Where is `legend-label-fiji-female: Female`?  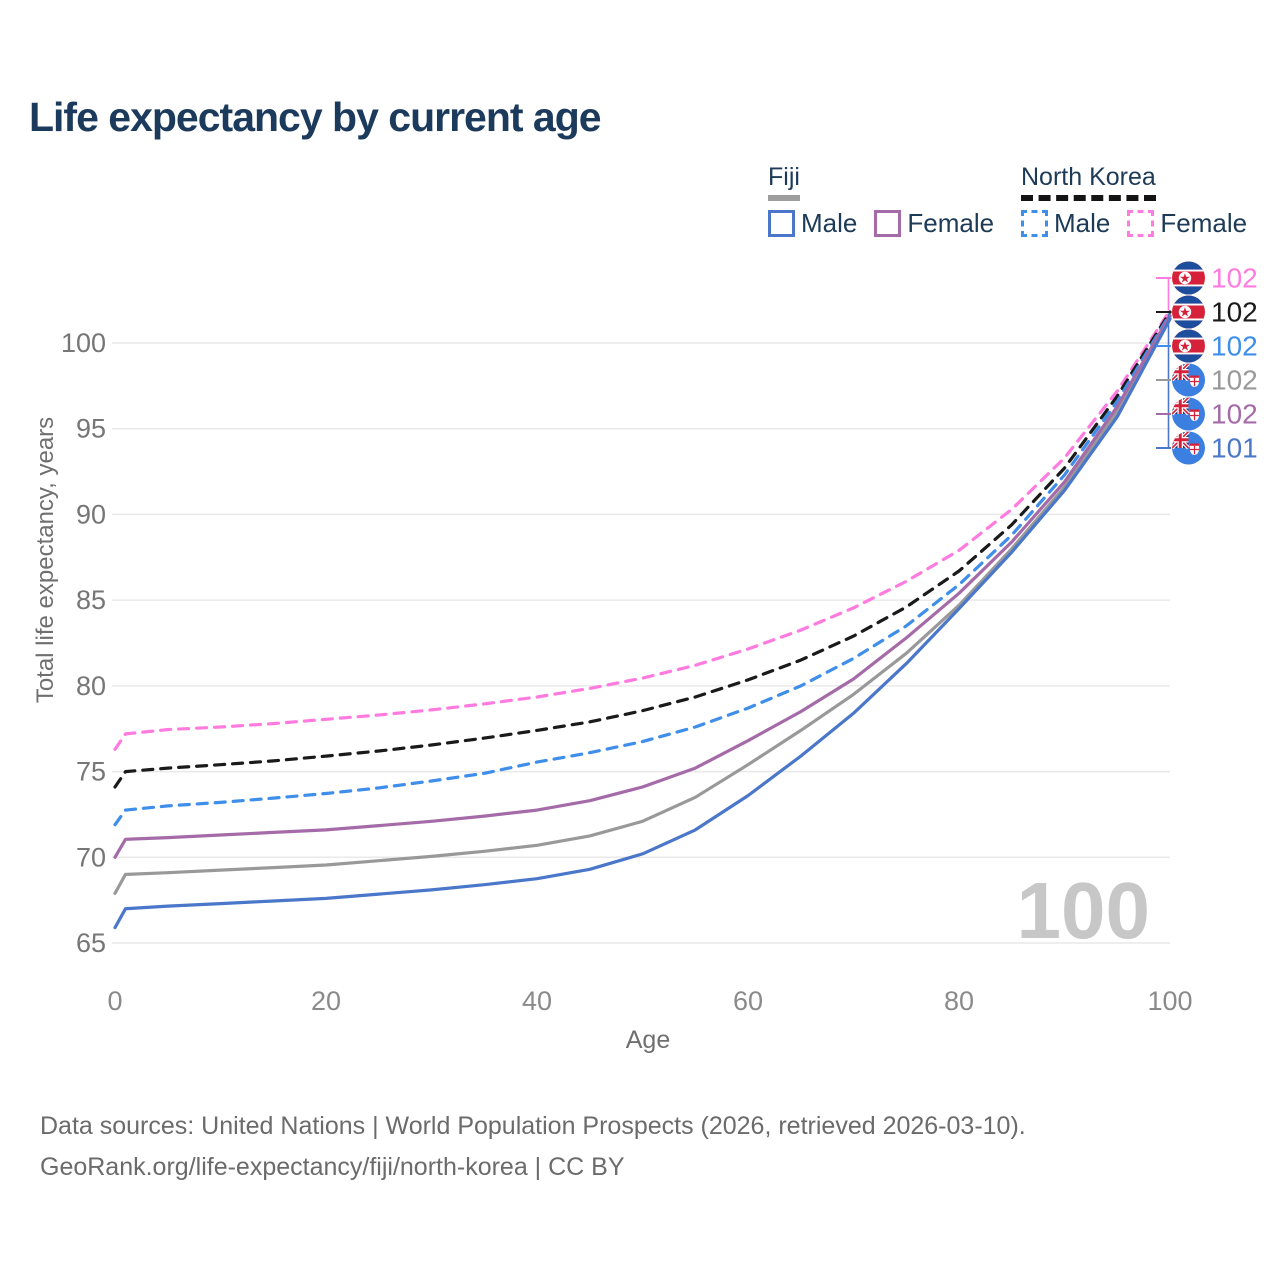
legend-label-fiji-female: Female is located at coordinates (951, 223).